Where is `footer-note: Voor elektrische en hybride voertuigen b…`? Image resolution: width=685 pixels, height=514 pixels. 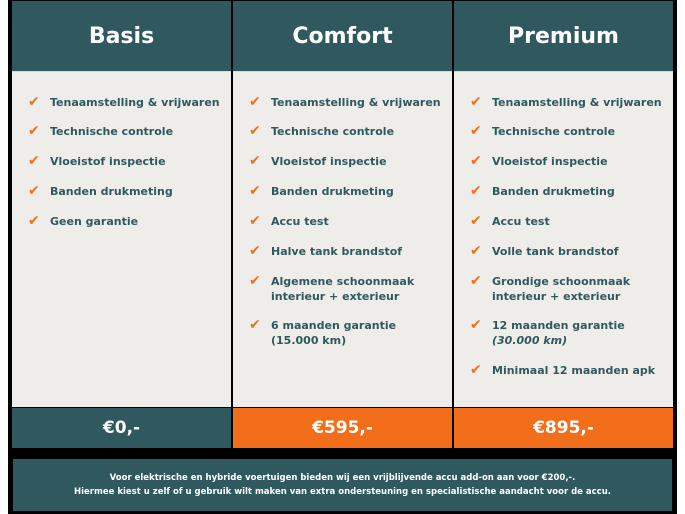 footer-note: Voor elektrische en hybride voertuigen b… is located at coordinates (342, 485).